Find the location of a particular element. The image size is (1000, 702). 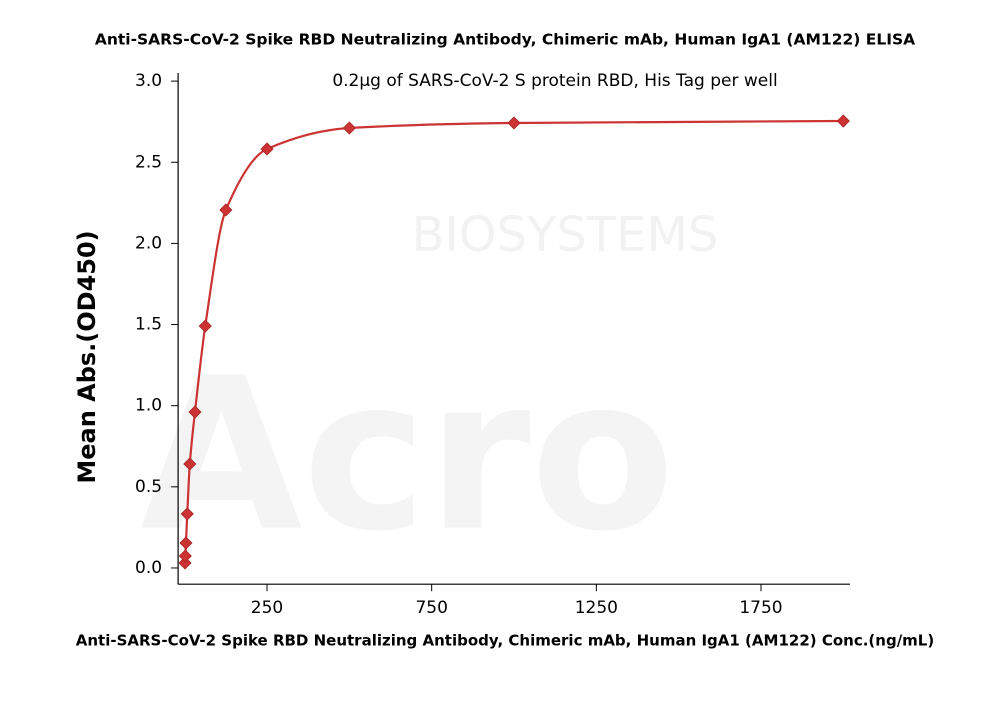

x-tick-label: 250 is located at coordinates (267, 608).